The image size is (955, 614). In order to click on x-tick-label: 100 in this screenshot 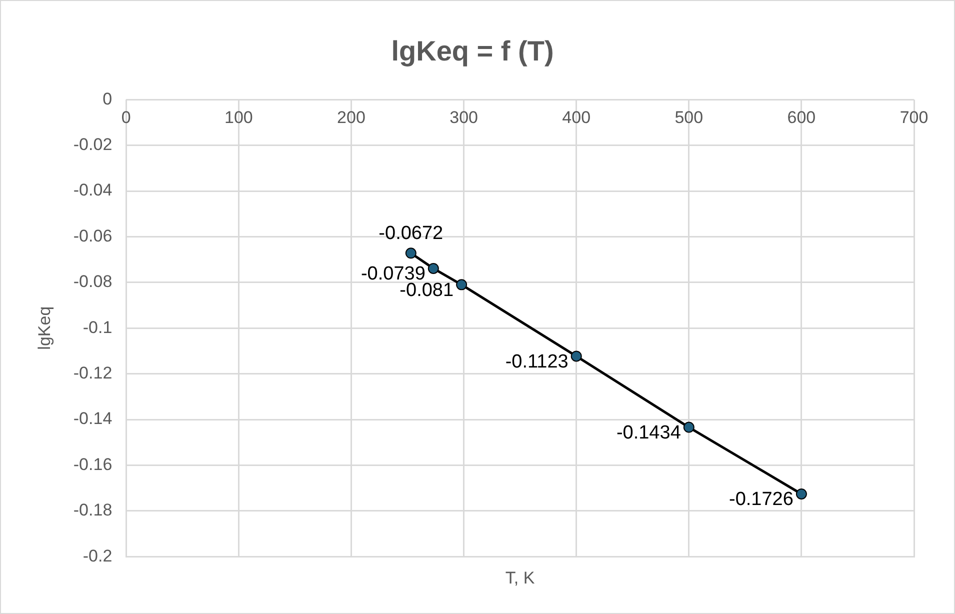, I will do `click(238, 117)`.